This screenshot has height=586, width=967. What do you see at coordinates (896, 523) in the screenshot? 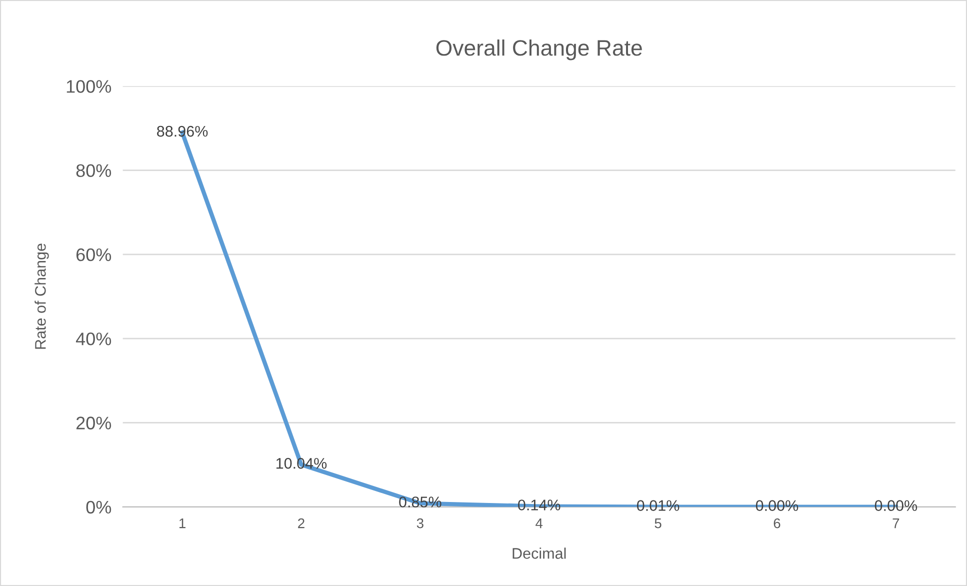
I see `x-tick-label: 7` at bounding box center [896, 523].